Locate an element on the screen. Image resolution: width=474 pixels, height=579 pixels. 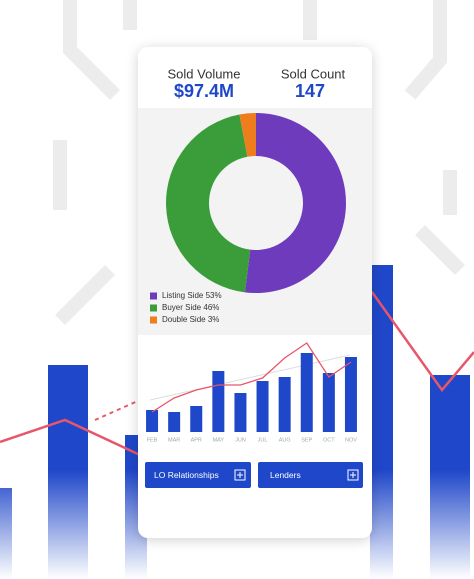
x-tick-label: APR is located at coordinates (196, 440).